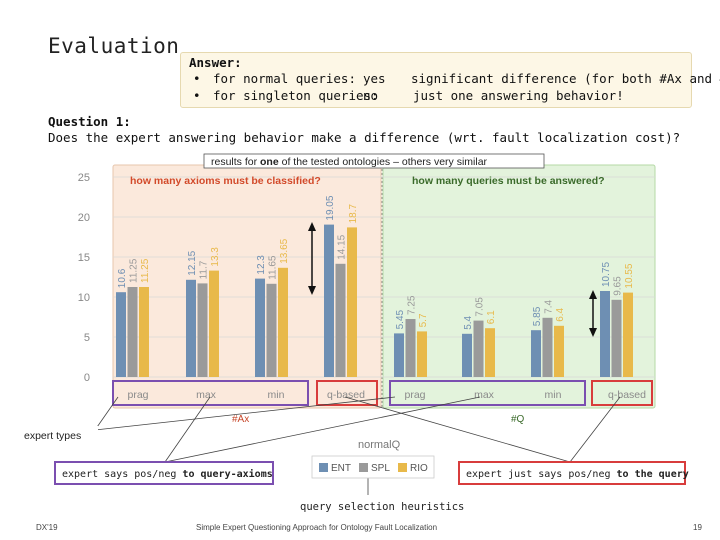  I want to click on bar-label: 5.7, so click(423, 320).